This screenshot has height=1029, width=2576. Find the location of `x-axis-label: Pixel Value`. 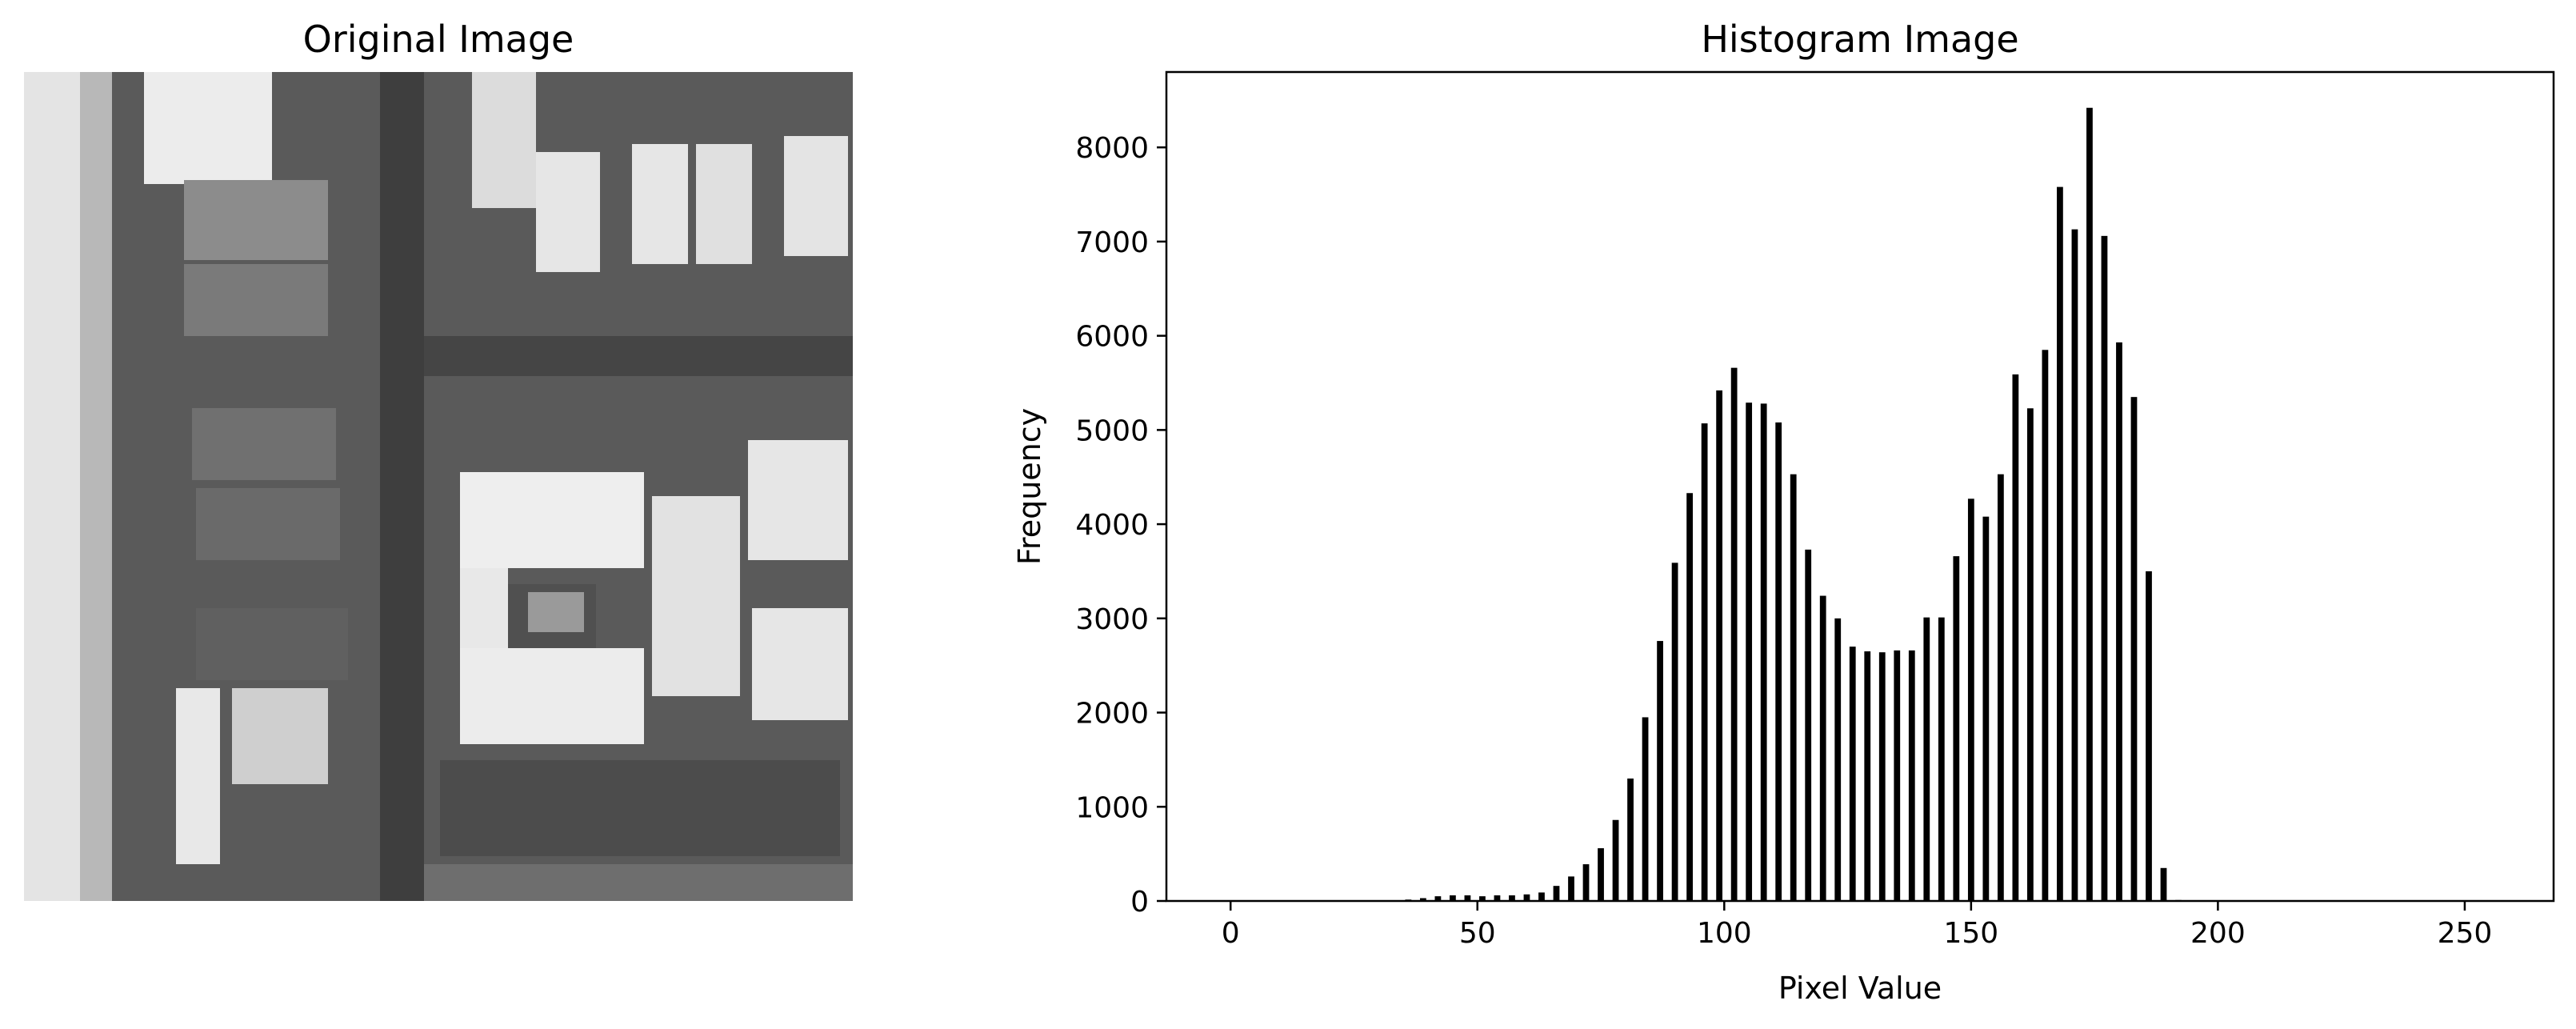

x-axis-label: Pixel Value is located at coordinates (1860, 988).